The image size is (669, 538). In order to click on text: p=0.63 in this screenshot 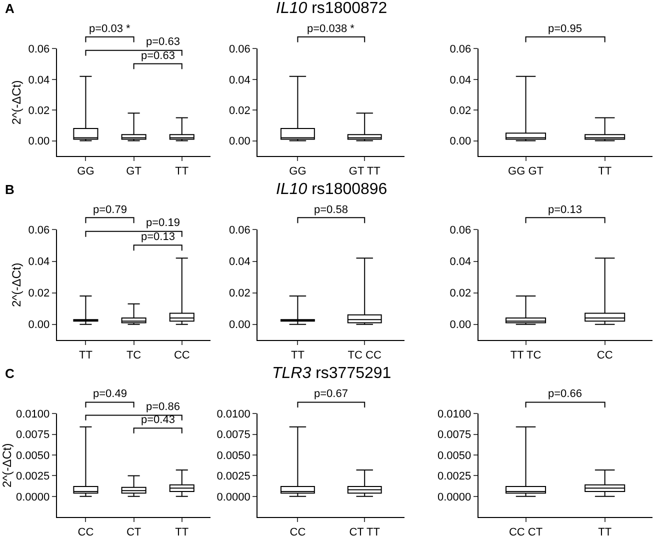, I will do `click(163, 42)`.